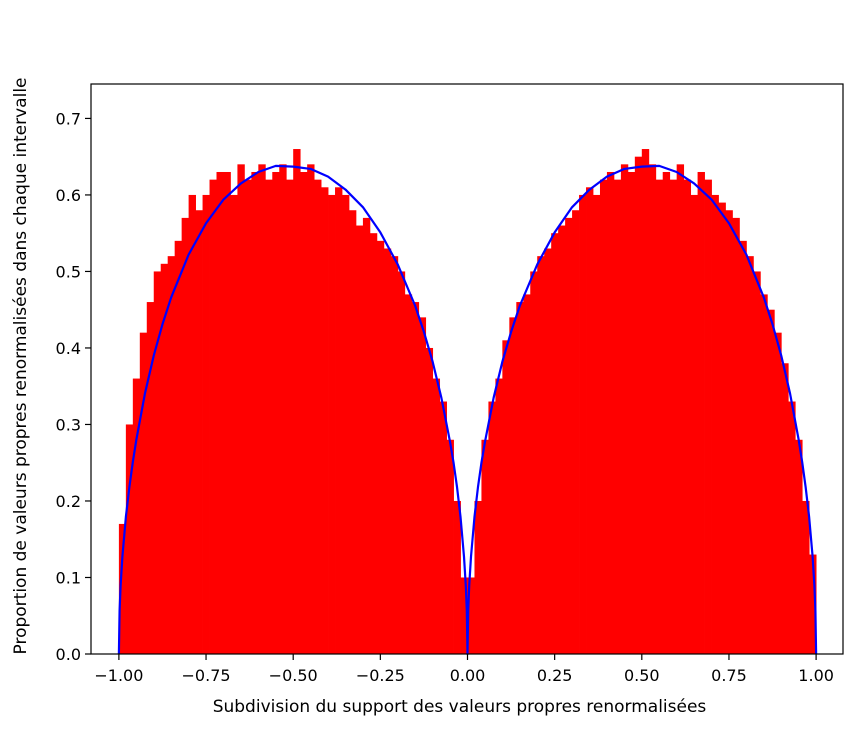  I want to click on x-tick-label: −0.50, so click(293, 675).